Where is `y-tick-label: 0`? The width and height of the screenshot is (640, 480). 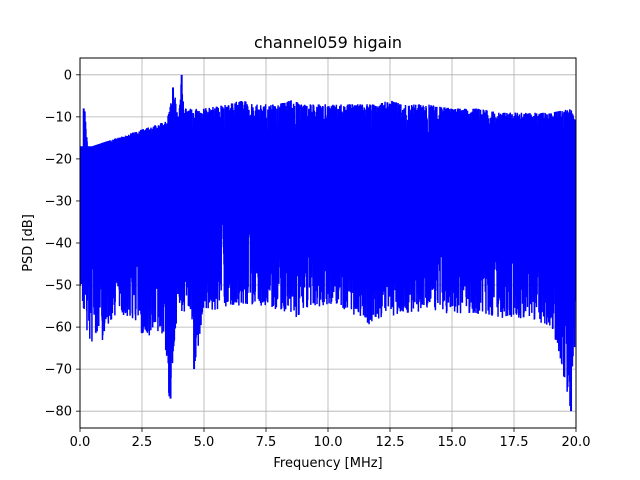 y-tick-label: 0 is located at coordinates (68, 75).